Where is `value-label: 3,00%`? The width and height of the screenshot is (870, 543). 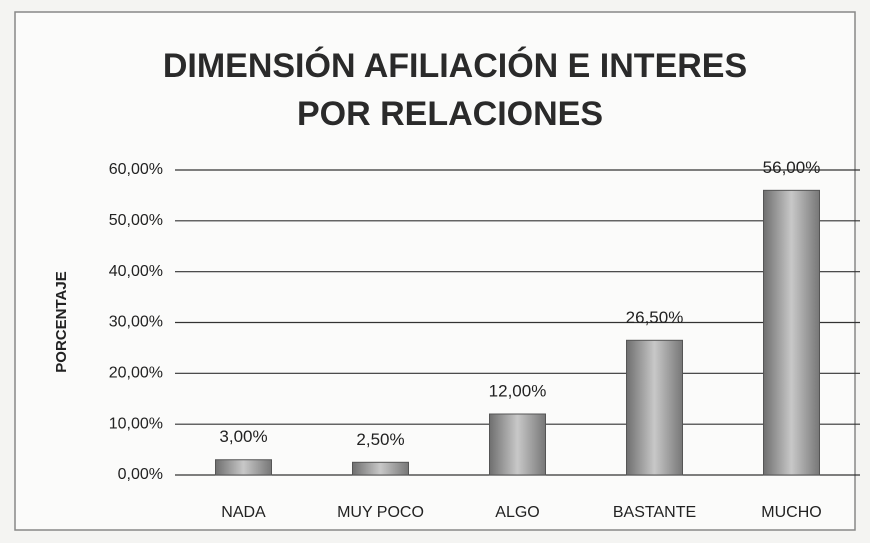
value-label: 3,00% is located at coordinates (243, 436).